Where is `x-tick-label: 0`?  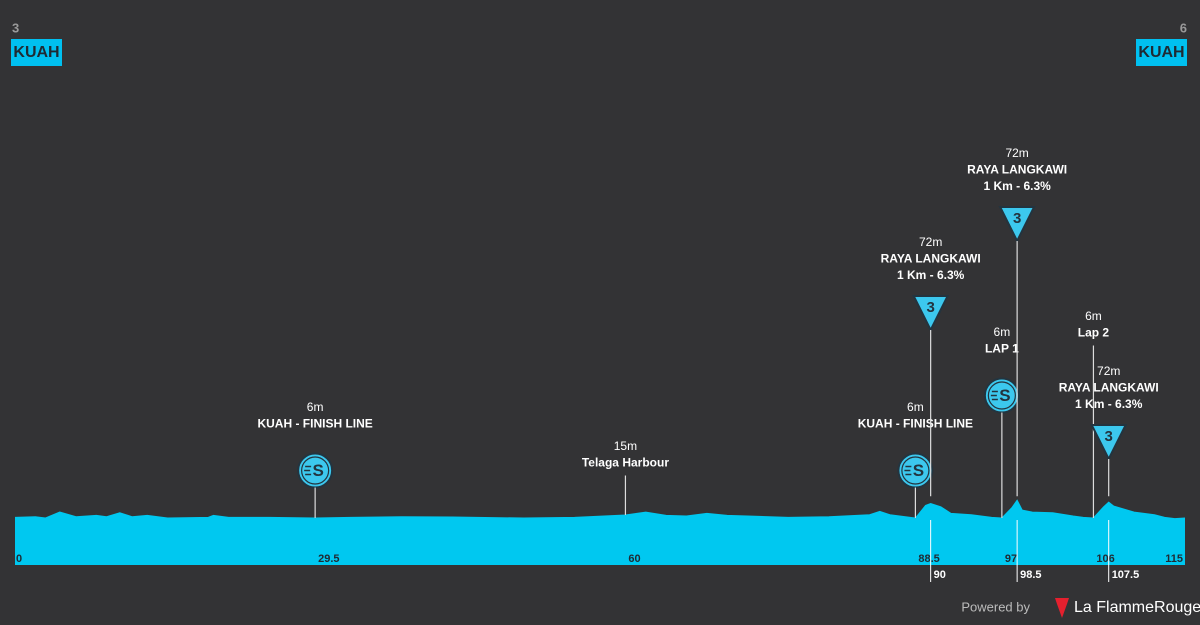
x-tick-label: 0 is located at coordinates (19, 559).